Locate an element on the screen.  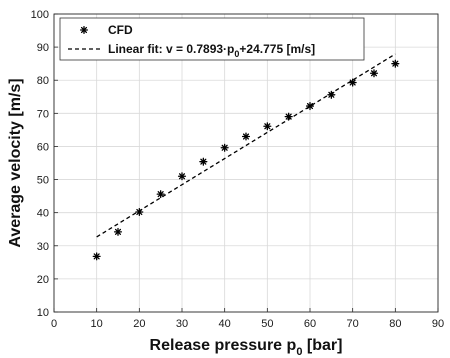
x-tick-label: 0 is located at coordinates (54, 324).